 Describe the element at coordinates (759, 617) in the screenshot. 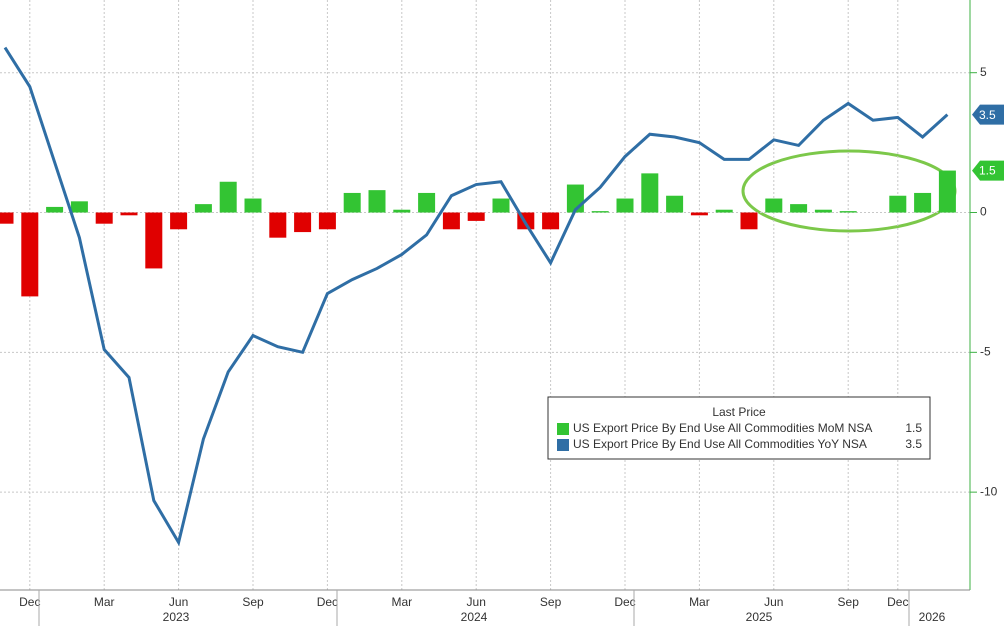

I see `year-label: 2025` at that location.